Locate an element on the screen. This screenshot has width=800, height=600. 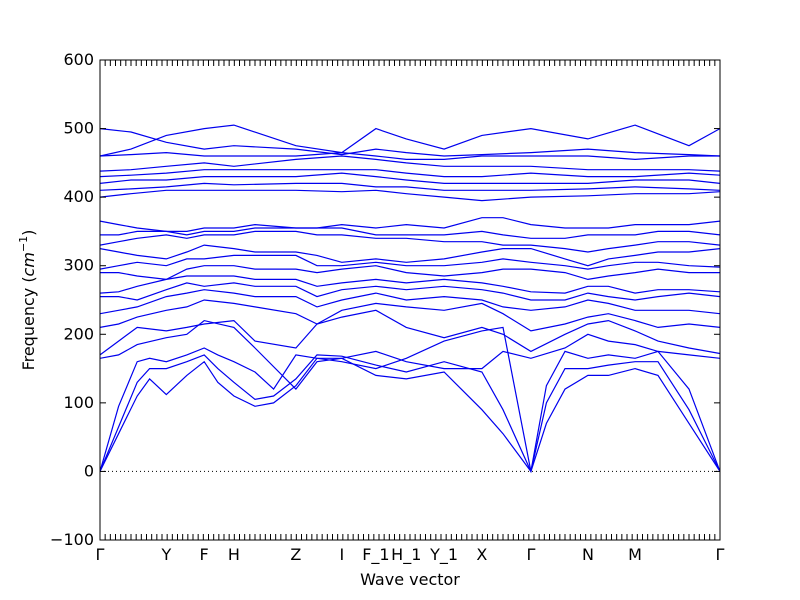
y-tick-label: 300 is located at coordinates (78, 265).